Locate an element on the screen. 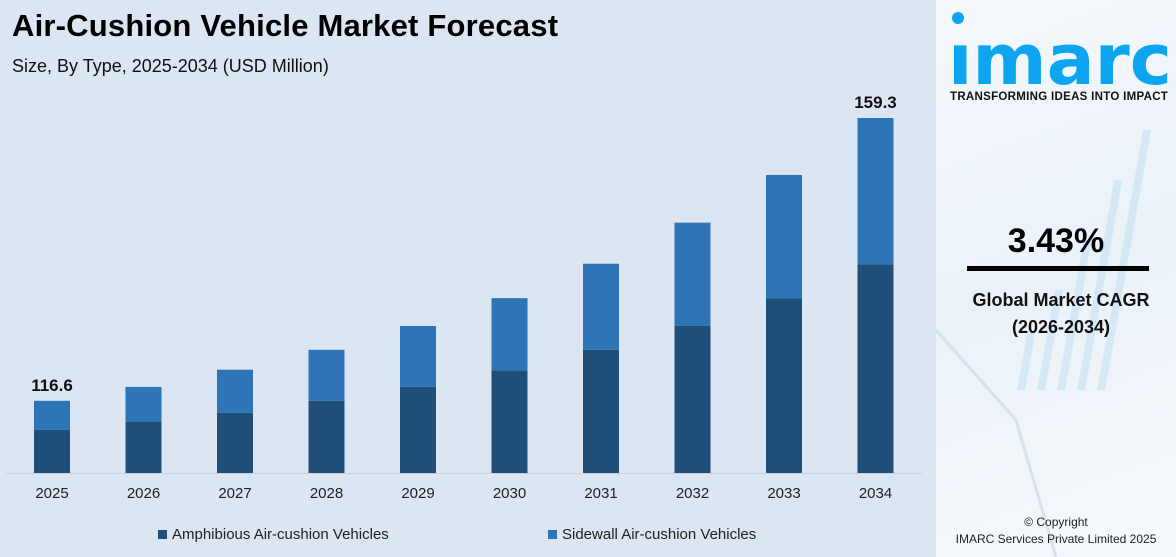 This screenshot has height=557, width=1176. imarc-logo: ımarc is located at coordinates (1060, 50).